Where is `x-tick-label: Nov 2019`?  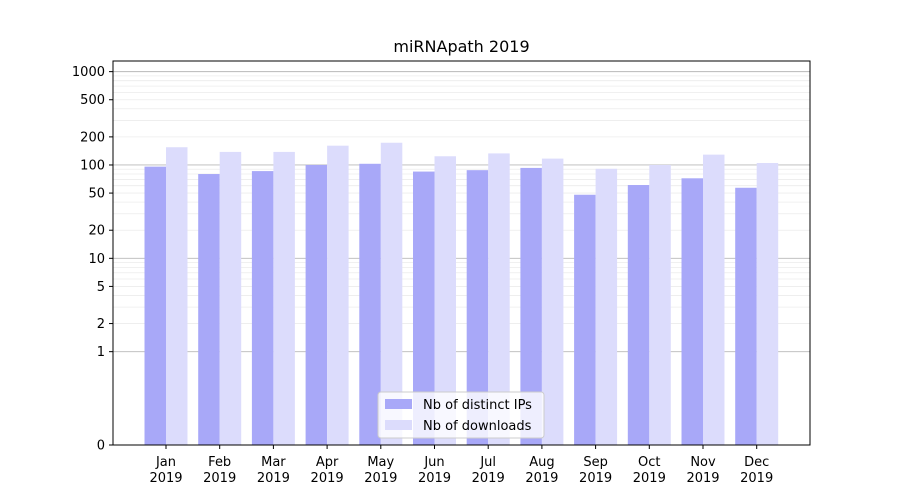
x-tick-label: Nov 2019 is located at coordinates (702, 470).